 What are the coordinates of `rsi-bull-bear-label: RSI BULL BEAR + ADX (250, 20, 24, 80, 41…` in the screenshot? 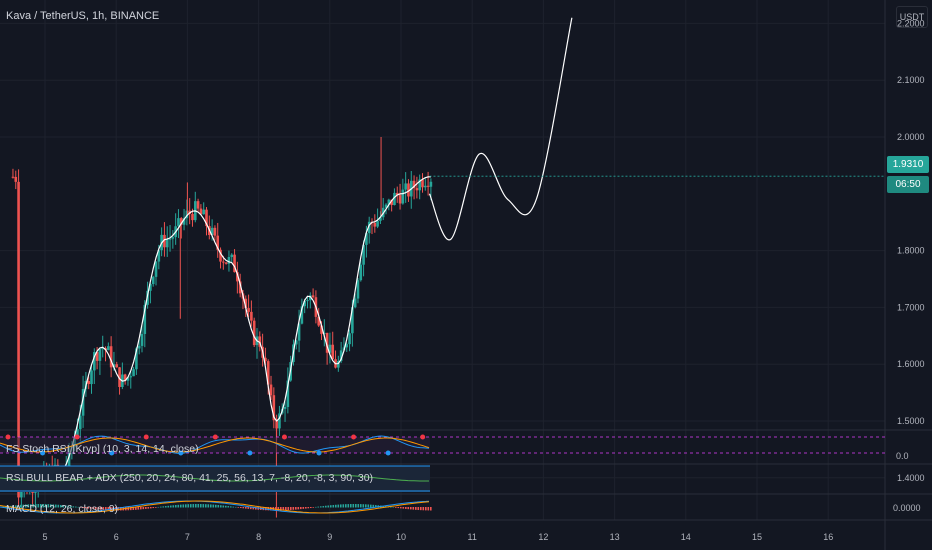 It's located at (190, 478).